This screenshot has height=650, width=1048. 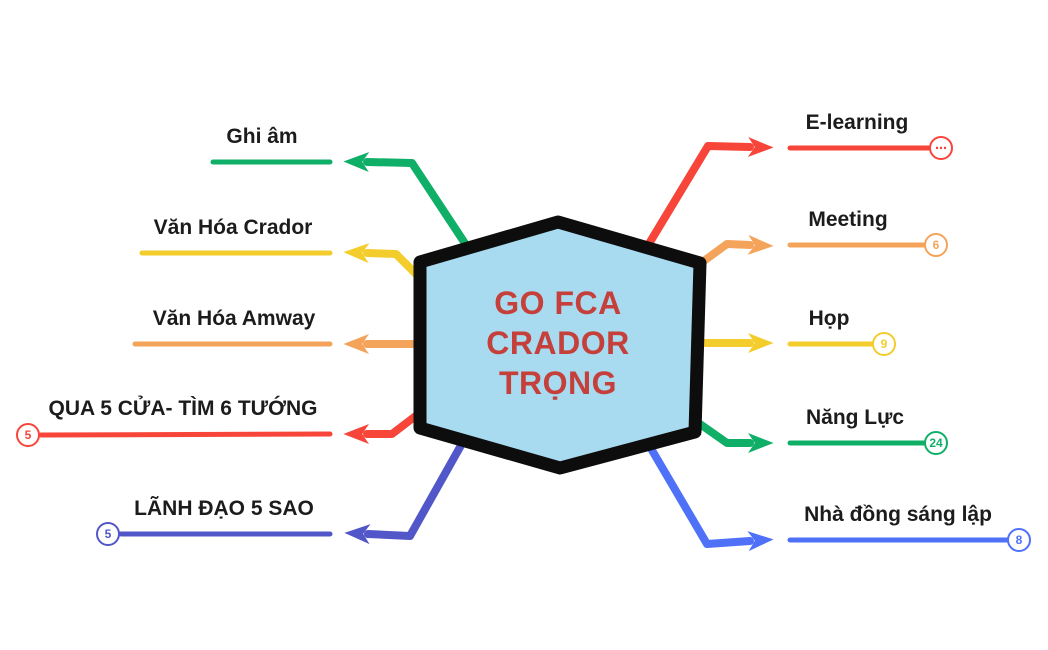 I want to click on branch-connector-lanh-dao-5-sao, so click(x=406, y=490).